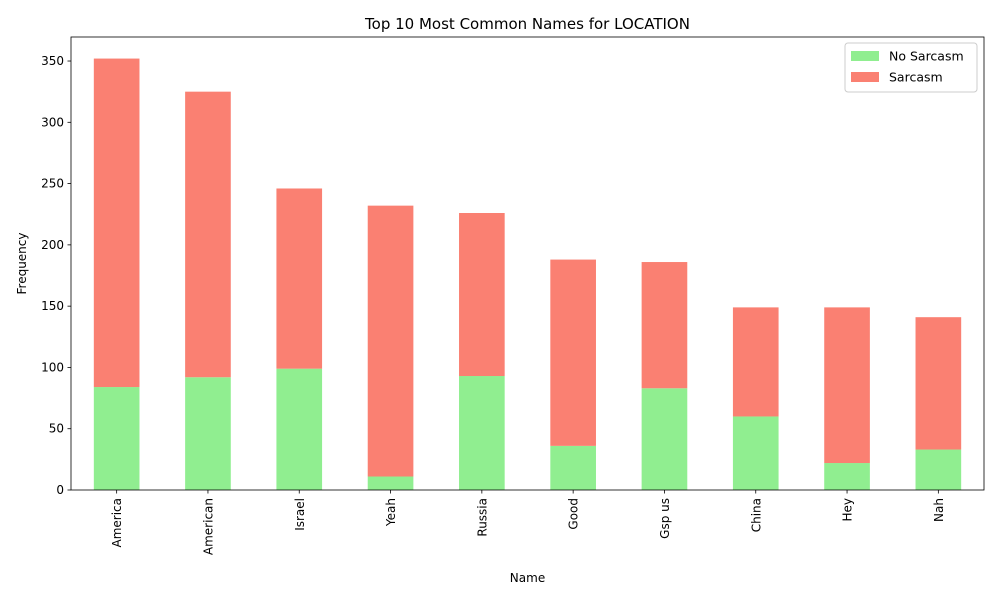  Describe the element at coordinates (52, 122) in the screenshot. I see `y-tick-label-6: 300` at that location.